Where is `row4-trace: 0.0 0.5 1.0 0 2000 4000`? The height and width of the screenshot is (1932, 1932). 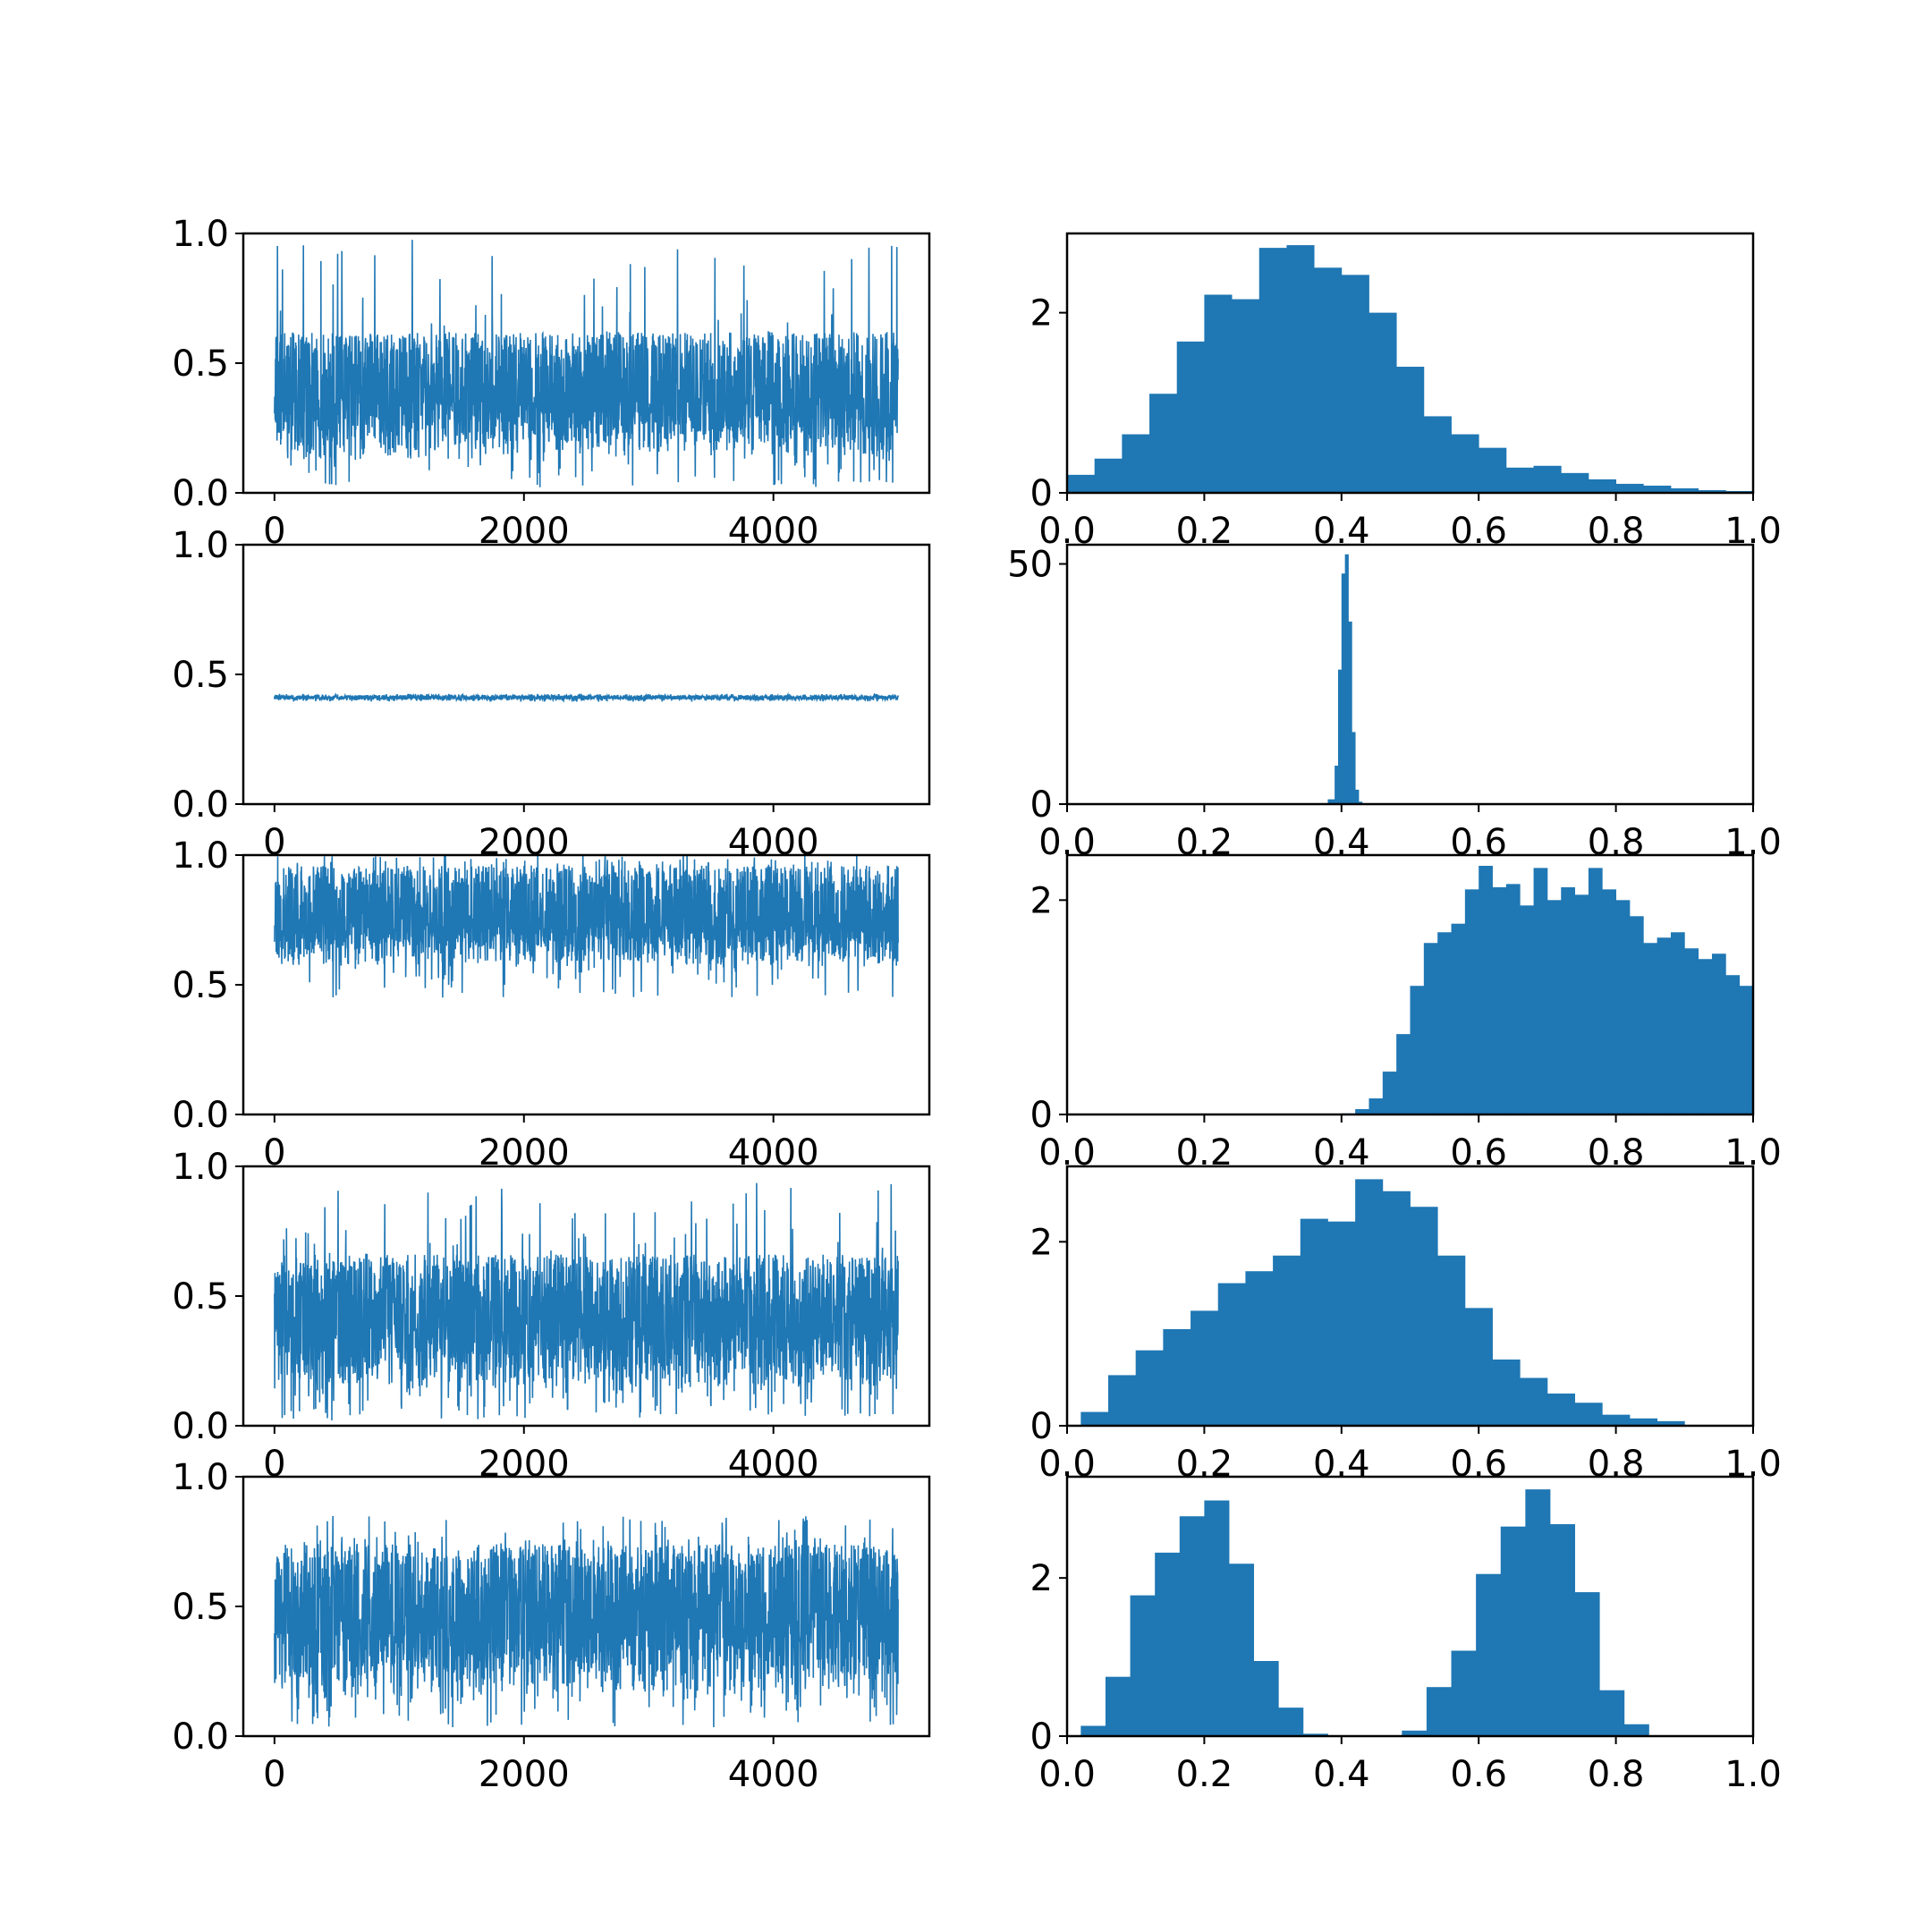 row4-trace: 0.0 0.5 1.0 0 2000 4000 is located at coordinates (551, 1316).